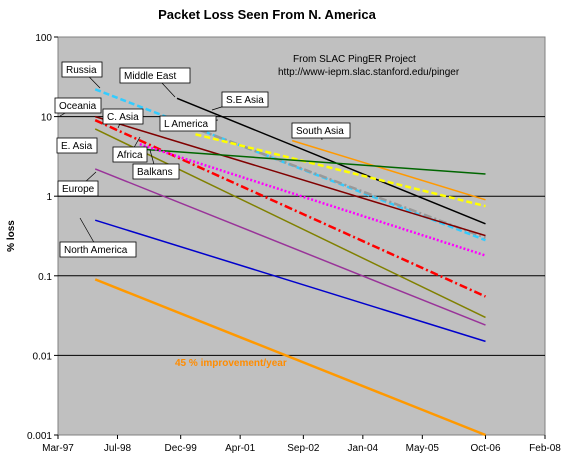 This screenshot has height=460, width=565. Describe the element at coordinates (240, 448) in the screenshot. I see `x-tick-label: Apr-01` at that location.